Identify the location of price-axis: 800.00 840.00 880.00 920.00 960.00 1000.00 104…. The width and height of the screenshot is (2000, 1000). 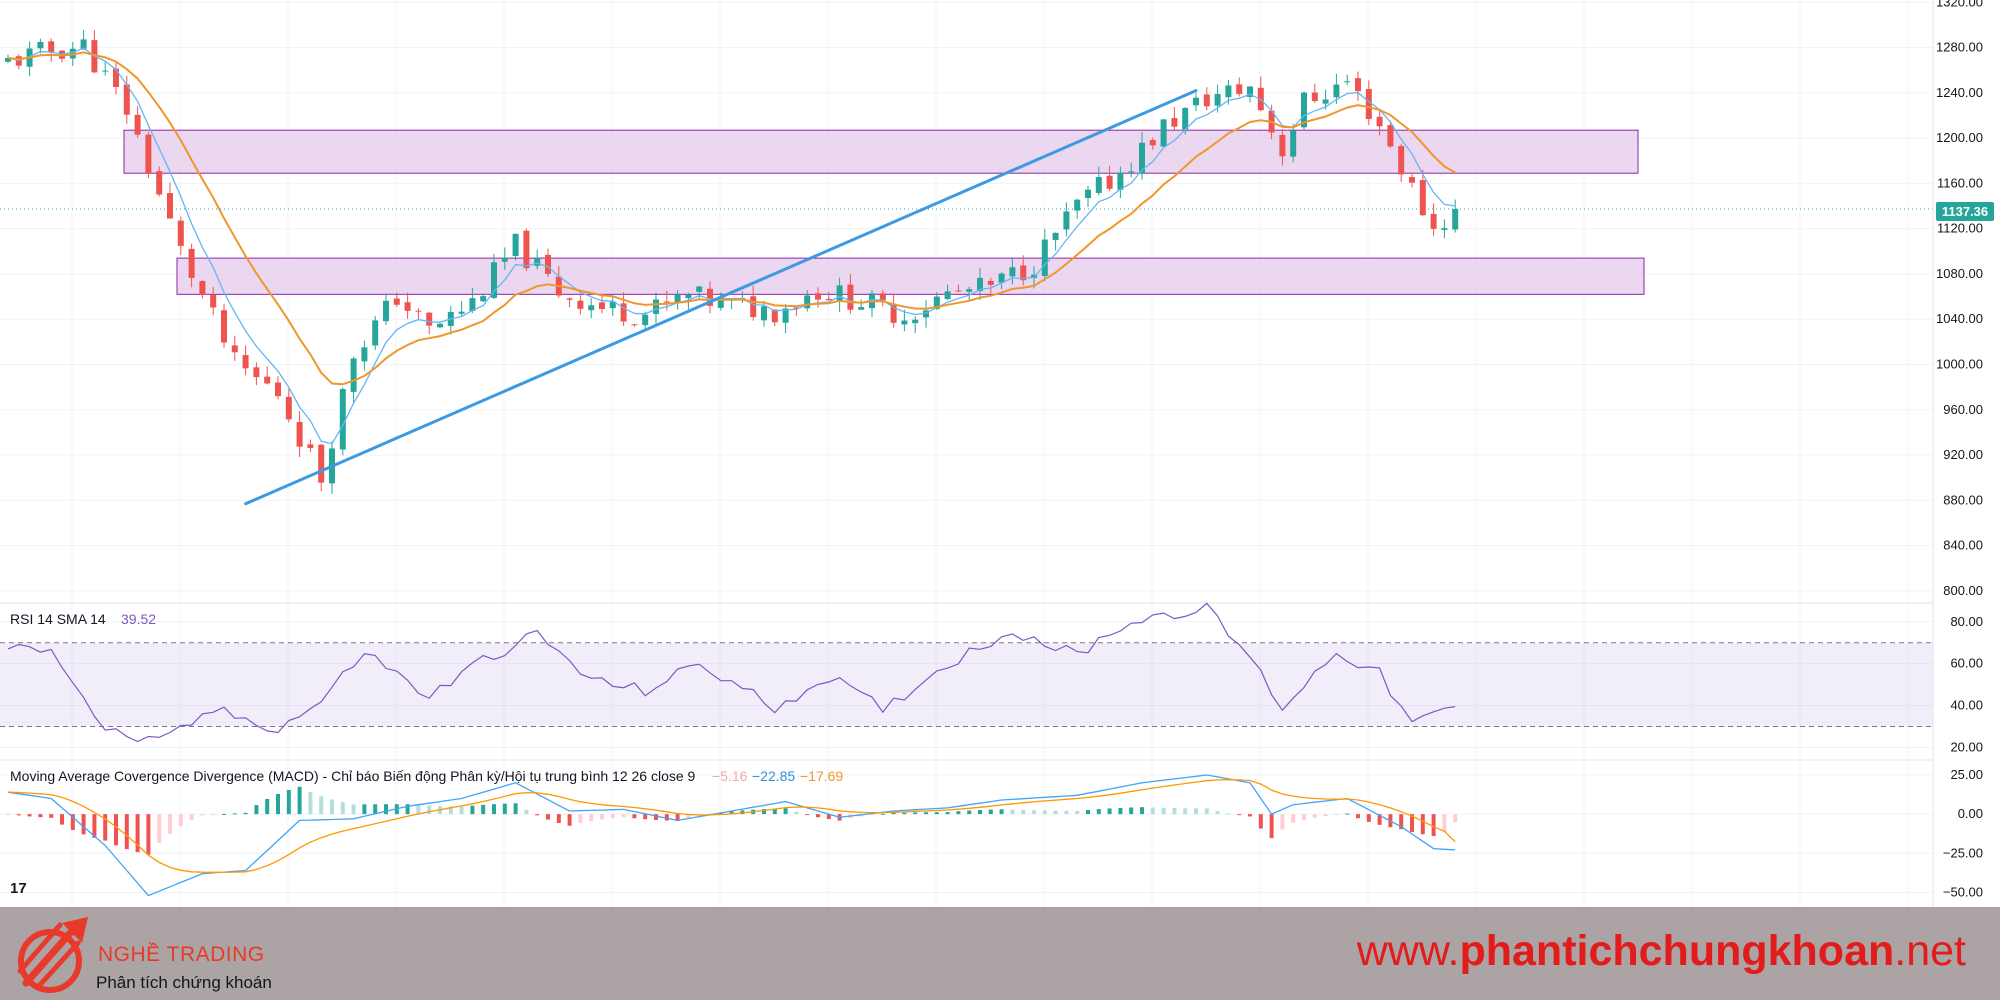
(1959, 449).